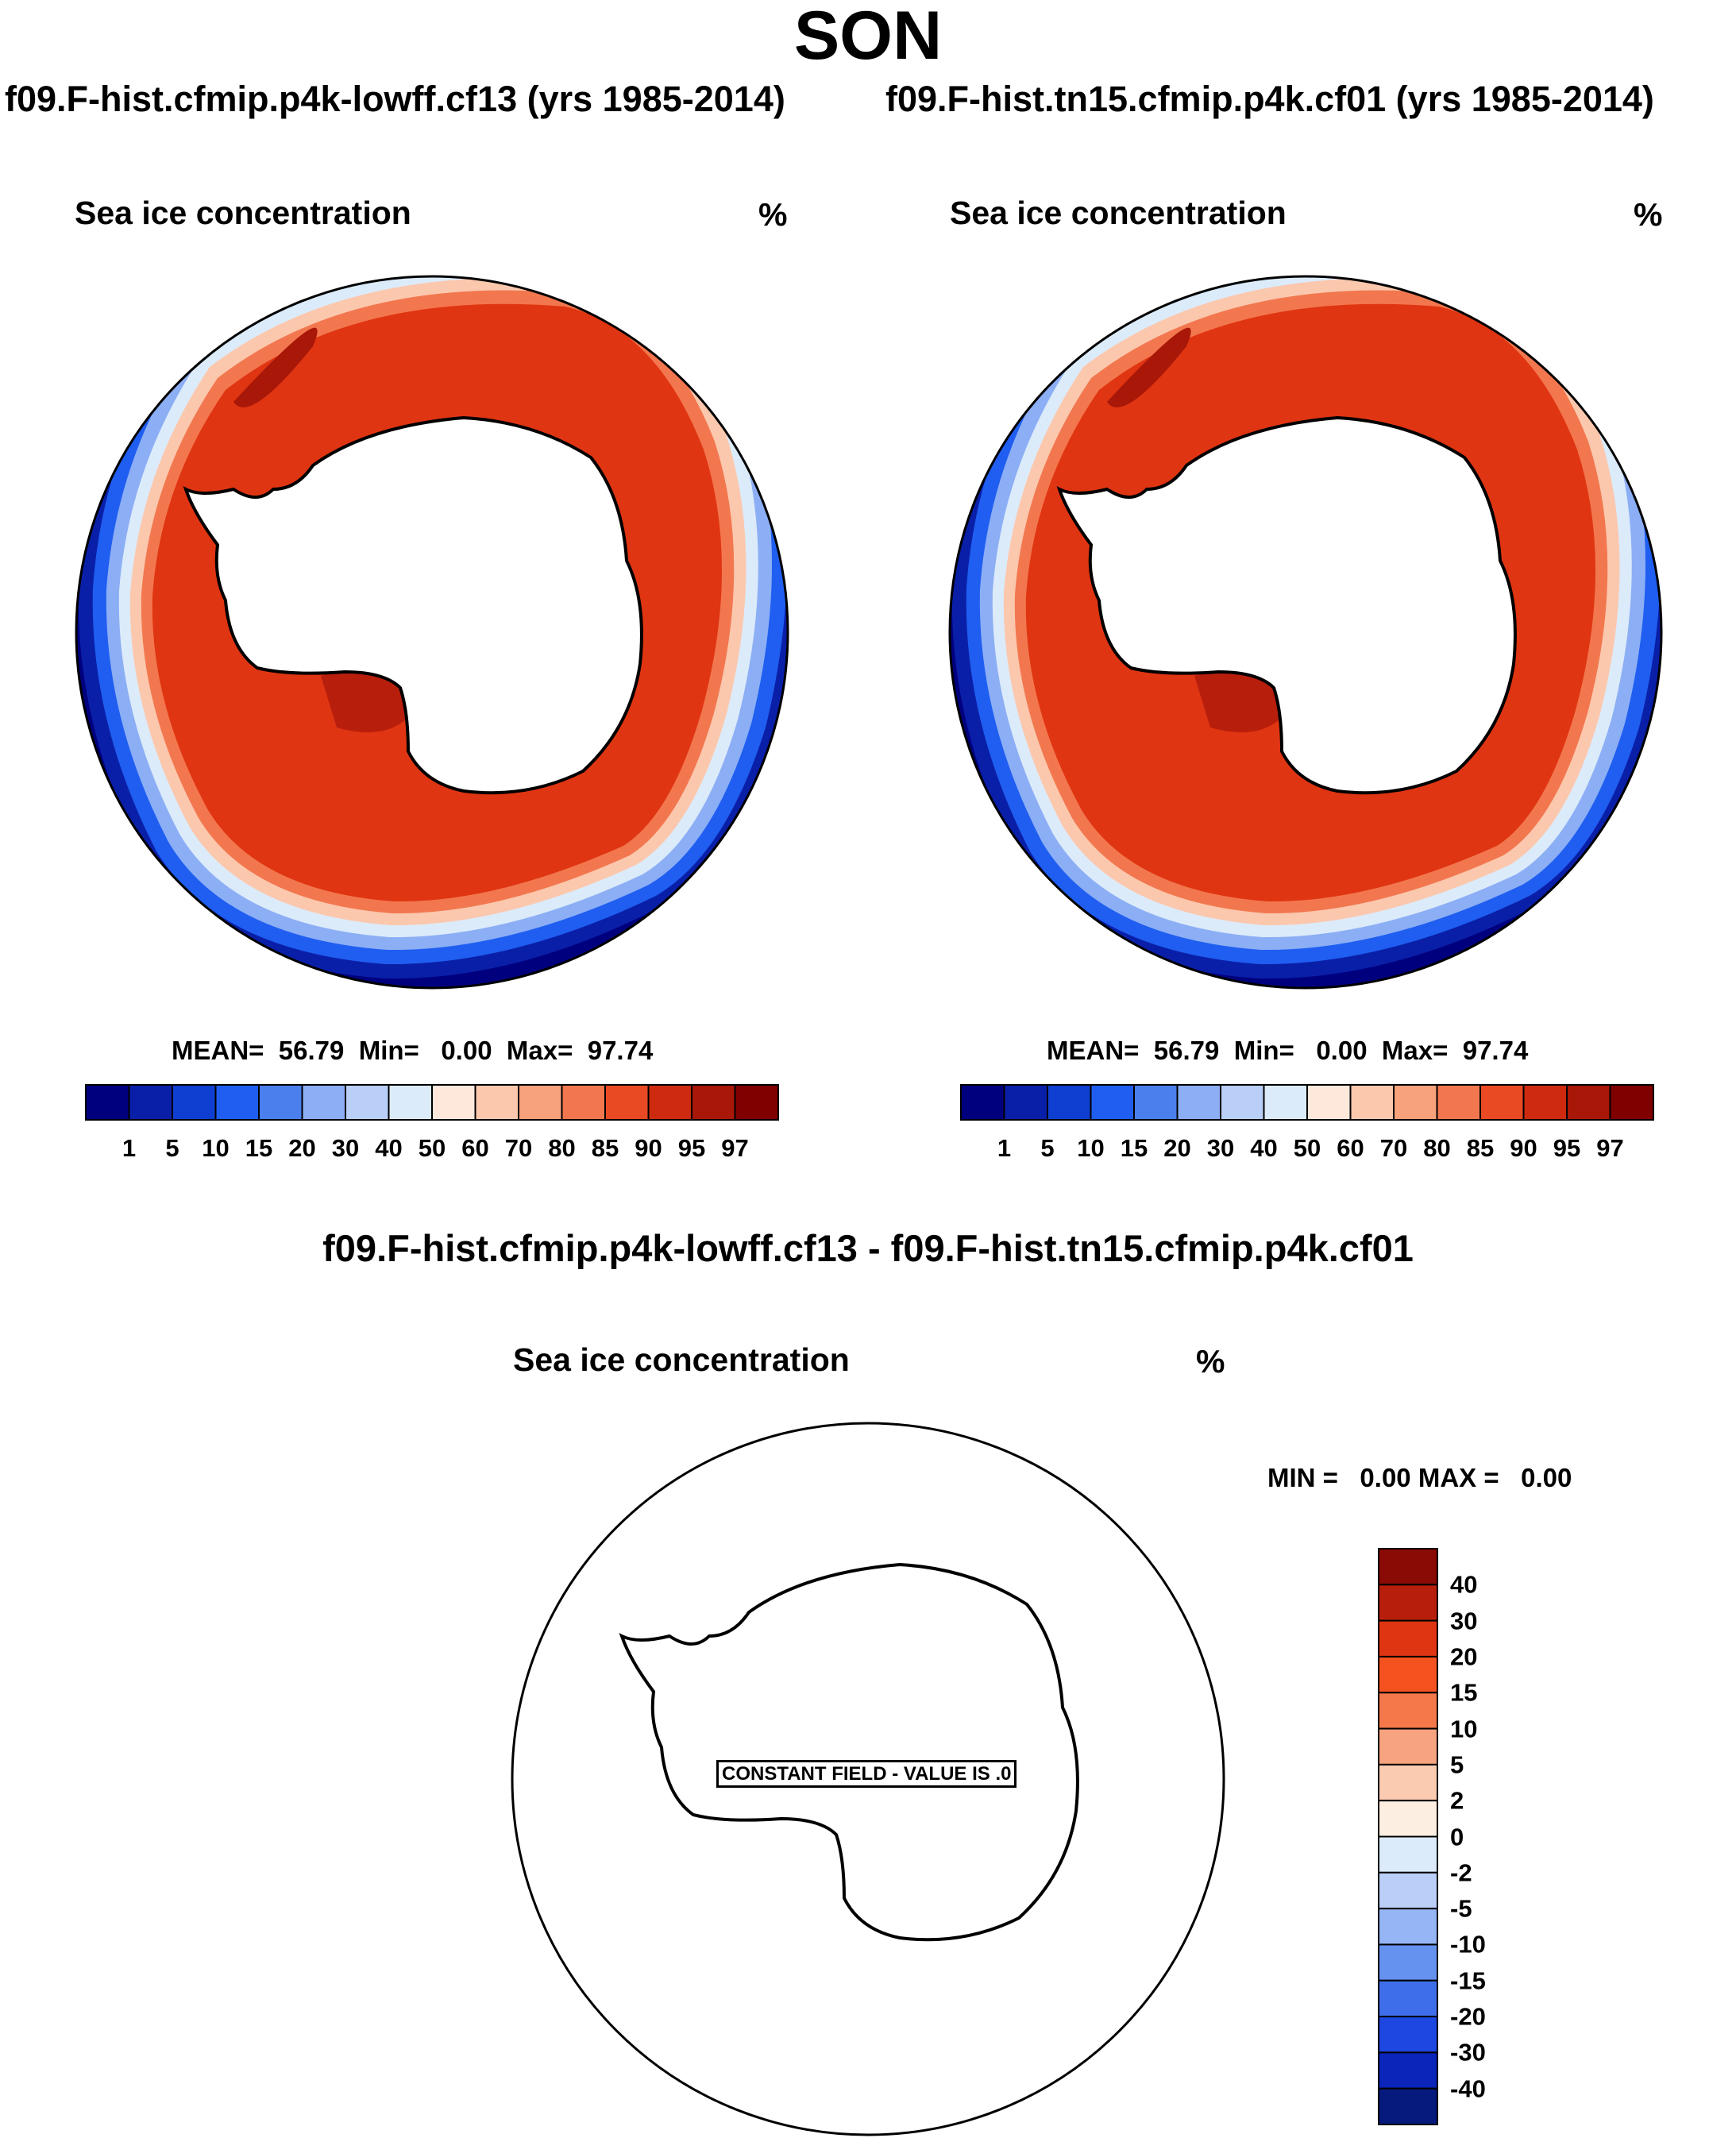 This screenshot has height=2138, width=1736. Describe the element at coordinates (1419, 1477) in the screenshot. I see `diff-minmax: MIN = 0.00 MAX = 0.00` at that location.